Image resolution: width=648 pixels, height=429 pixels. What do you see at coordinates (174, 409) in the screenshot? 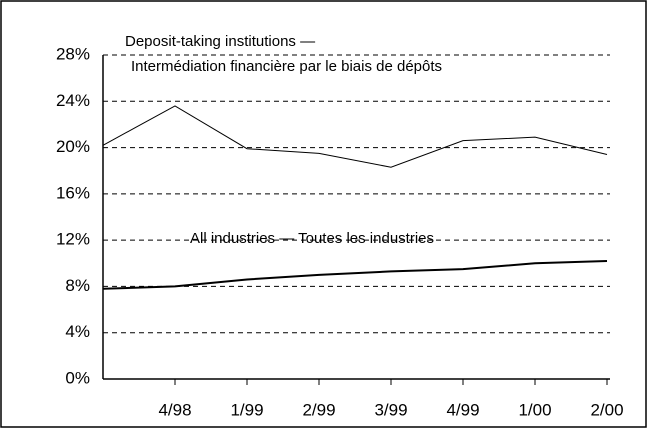
I see `x-tick-label: 4/98` at bounding box center [174, 409].